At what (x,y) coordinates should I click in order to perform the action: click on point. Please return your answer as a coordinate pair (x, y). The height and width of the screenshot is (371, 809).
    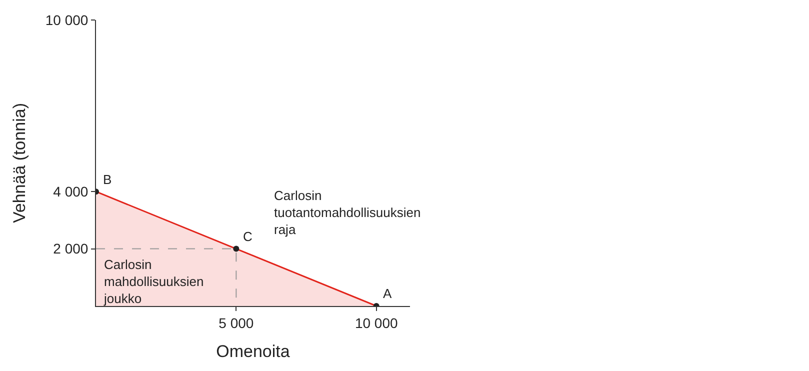
    Looking at the image, I should click on (236, 249).